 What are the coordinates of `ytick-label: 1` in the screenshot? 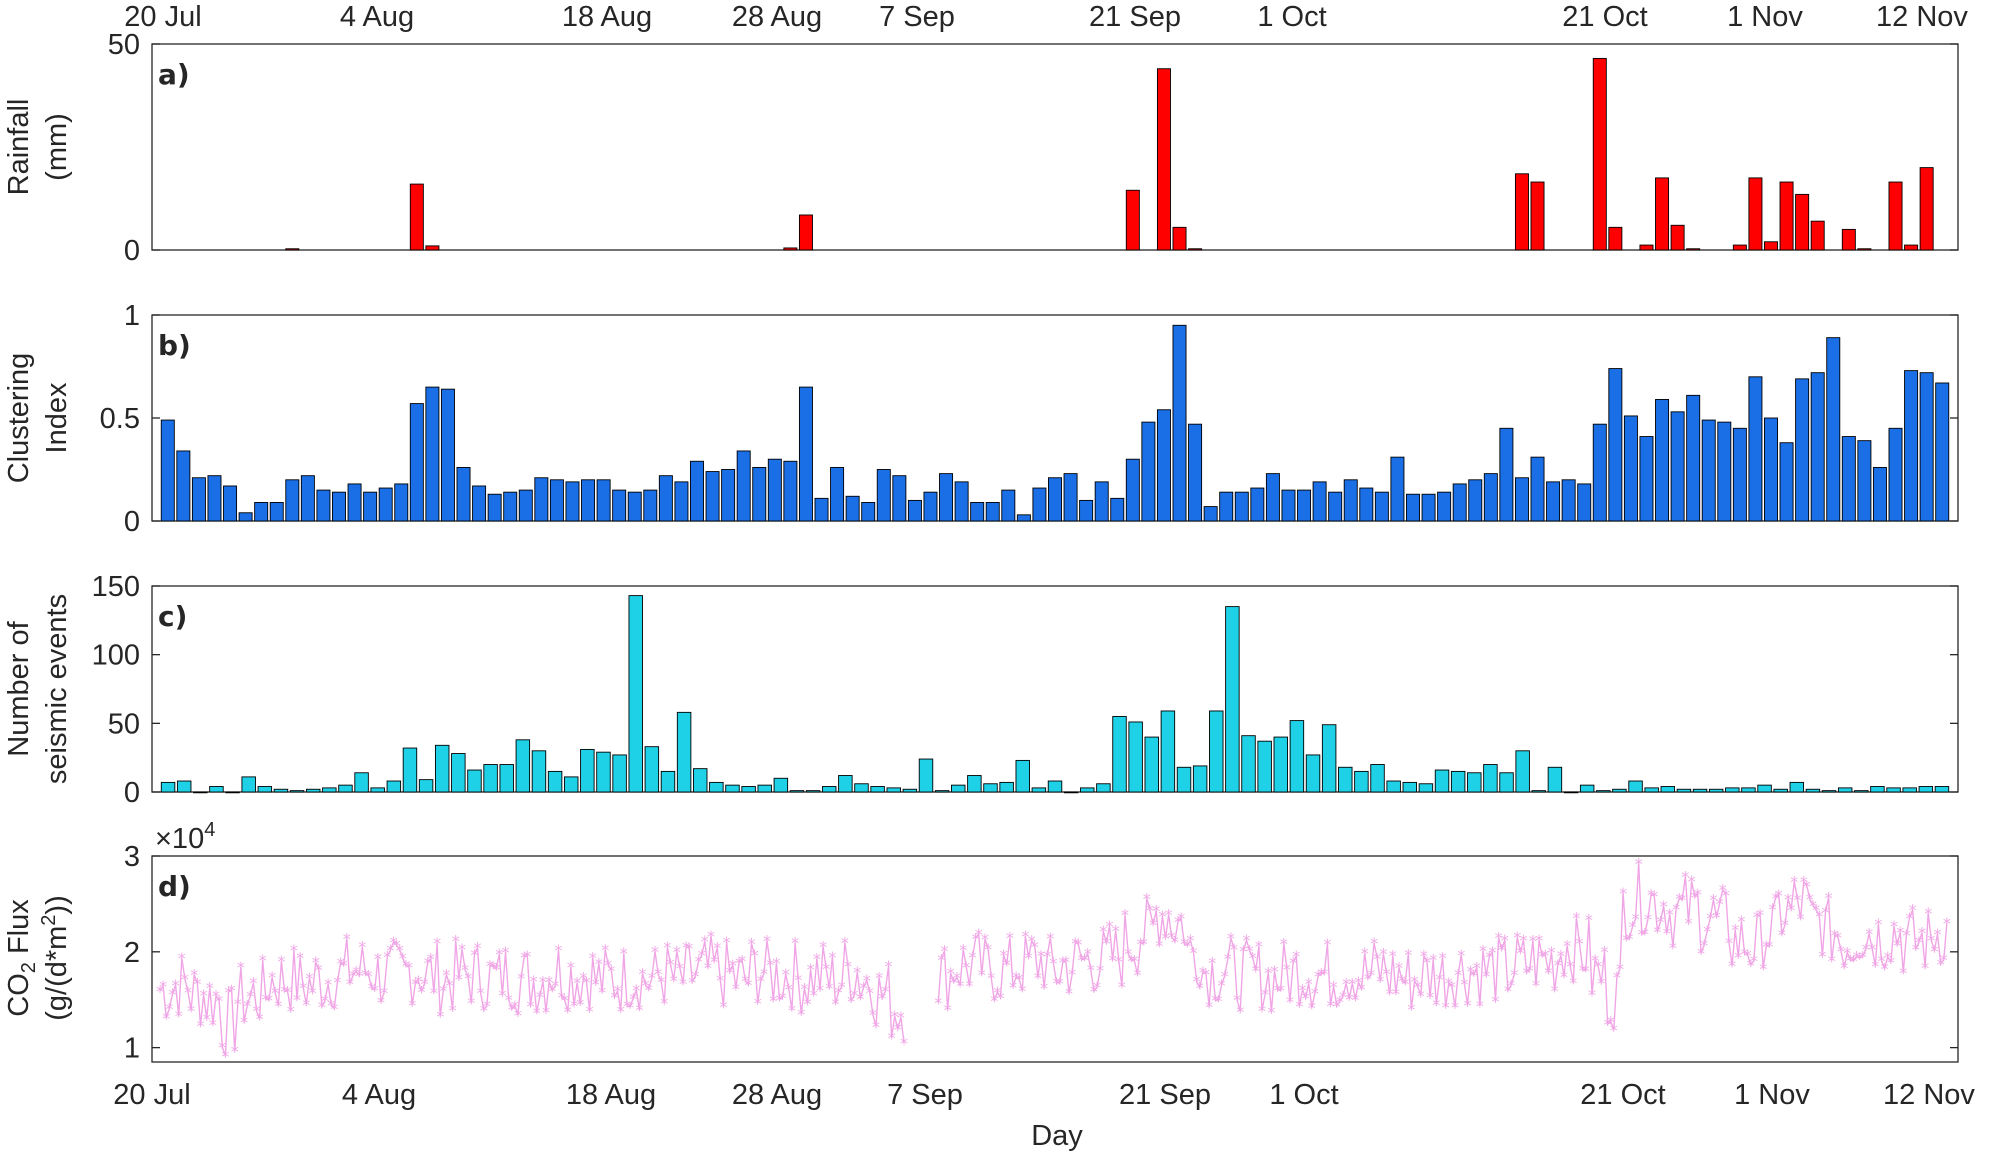 It's located at (132, 1049).